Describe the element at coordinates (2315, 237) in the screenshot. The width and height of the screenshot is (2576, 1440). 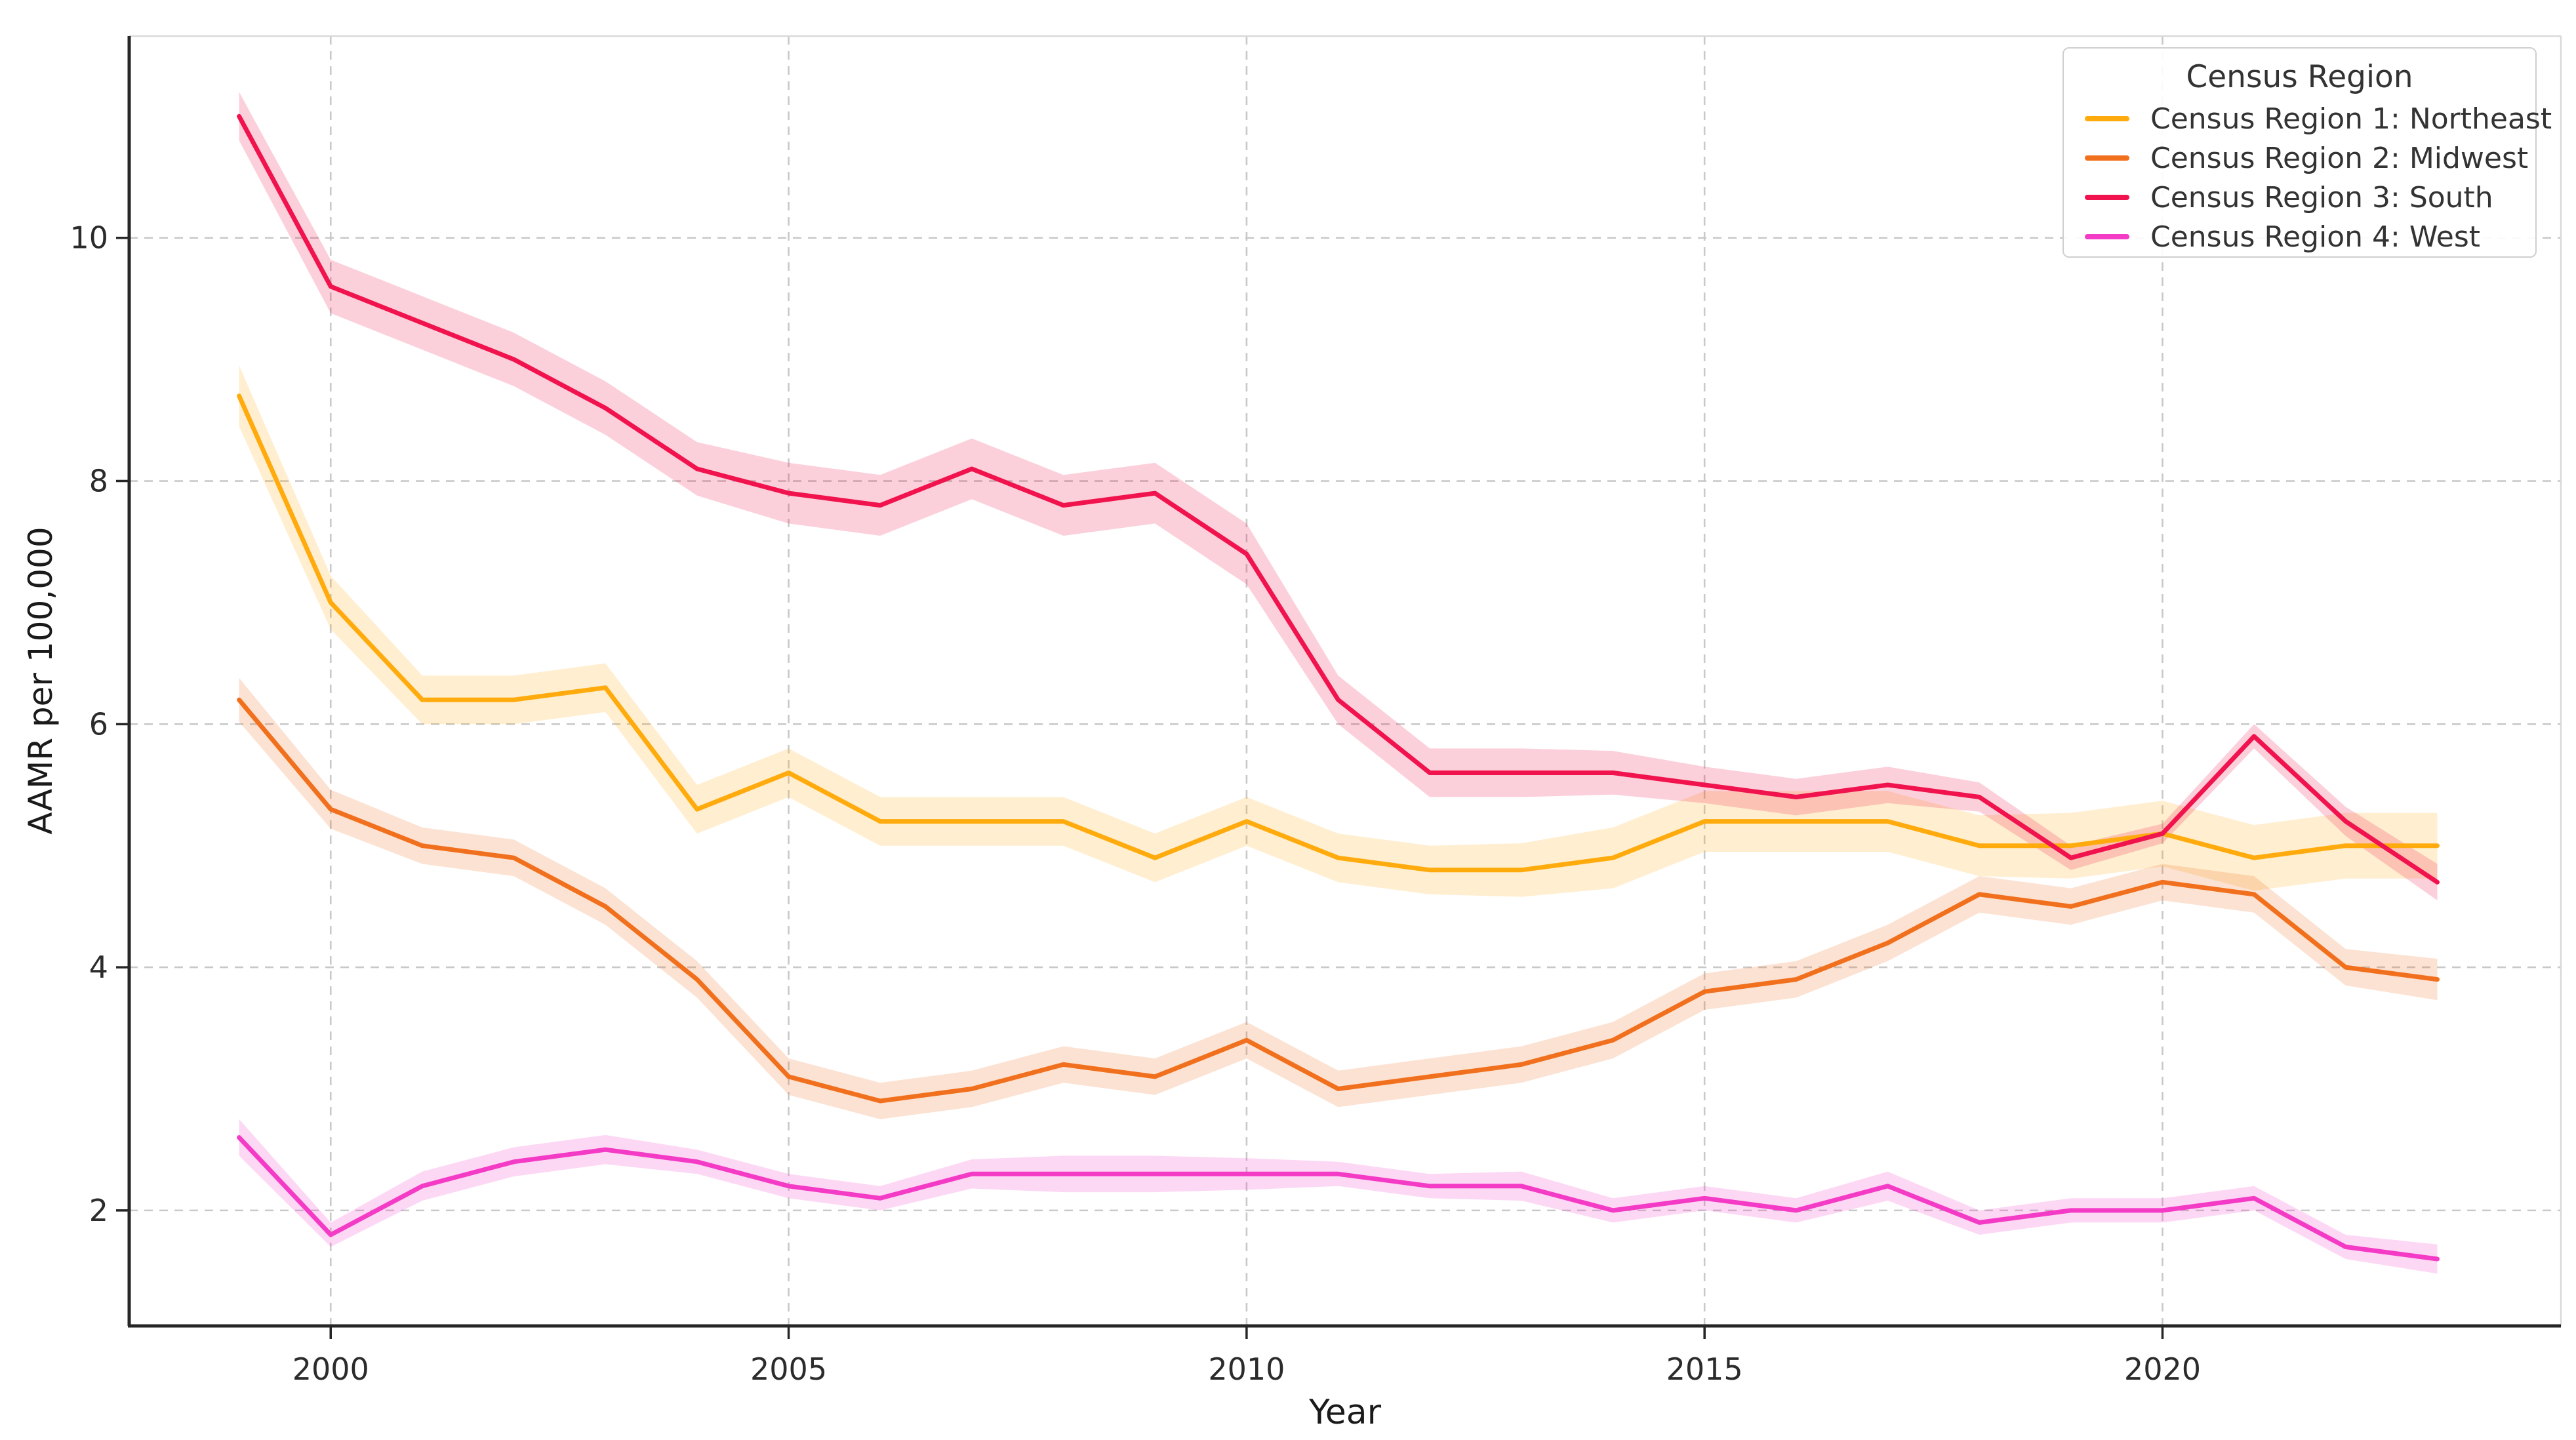
I see `legend-item-label: Census Region 4: West` at that location.